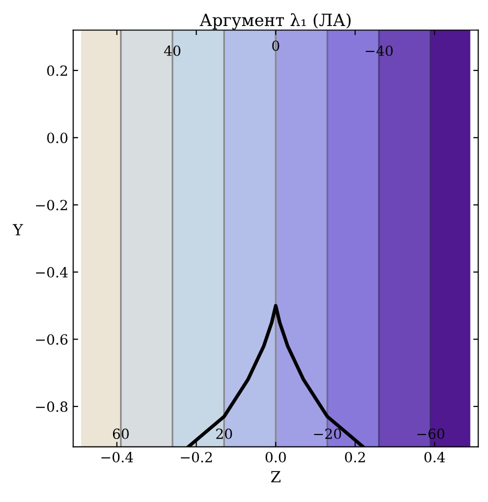 Image resolution: width=488 pixels, height=502 pixels. Describe the element at coordinates (172, 50) in the screenshot. I see `annotation: 40` at that location.